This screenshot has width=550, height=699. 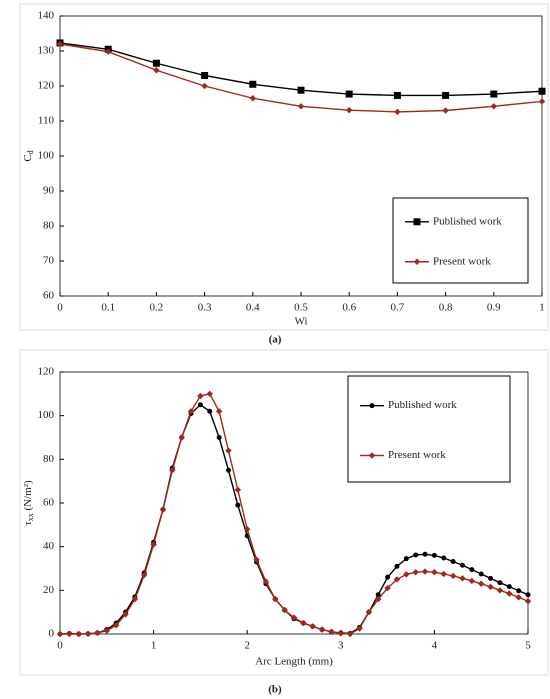 What do you see at coordinates (435, 646) in the screenshot?
I see `x-tick-label: 4` at bounding box center [435, 646].